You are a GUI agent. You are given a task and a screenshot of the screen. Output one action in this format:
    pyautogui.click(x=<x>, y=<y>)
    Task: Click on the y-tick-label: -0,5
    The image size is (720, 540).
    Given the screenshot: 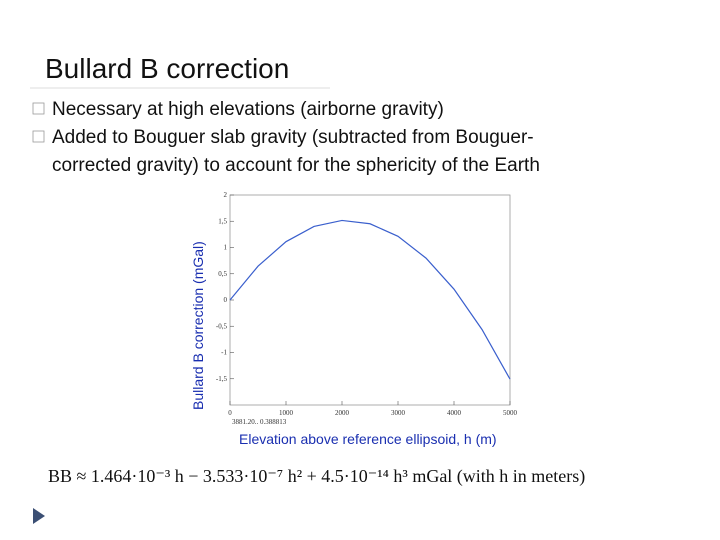 What is the action you would take?
    pyautogui.click(x=222, y=326)
    